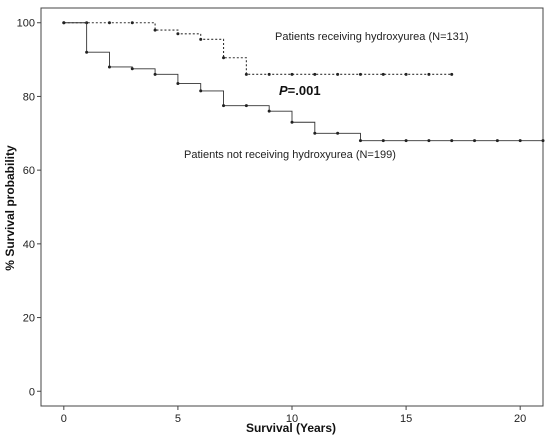 The height and width of the screenshot is (440, 550). I want to click on p-value-prefix: P, so click(283, 90).